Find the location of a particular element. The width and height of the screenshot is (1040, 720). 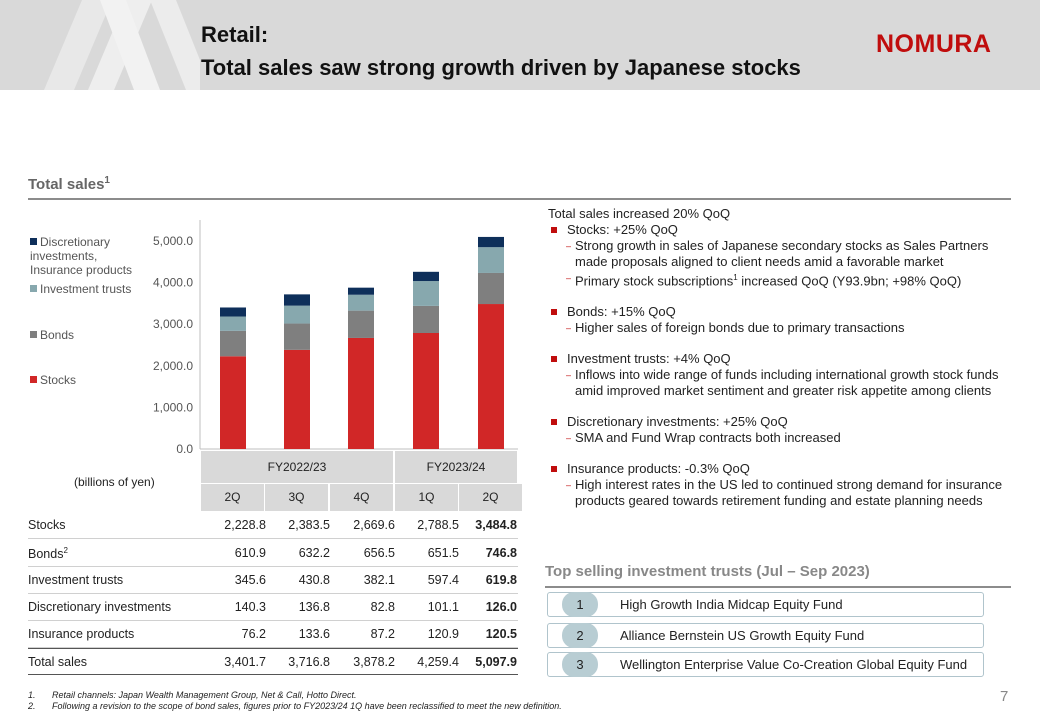

commentary-headline: Total sales increased 20% QoQ is located at coordinates (639, 213).